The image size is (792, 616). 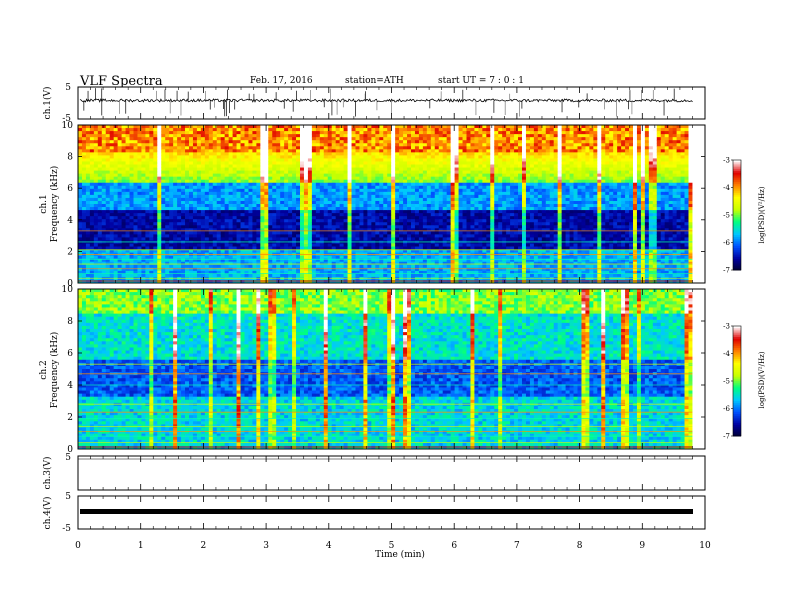 I want to click on ch1-waveform-ylabel: ch.1(V), so click(x=47, y=103).